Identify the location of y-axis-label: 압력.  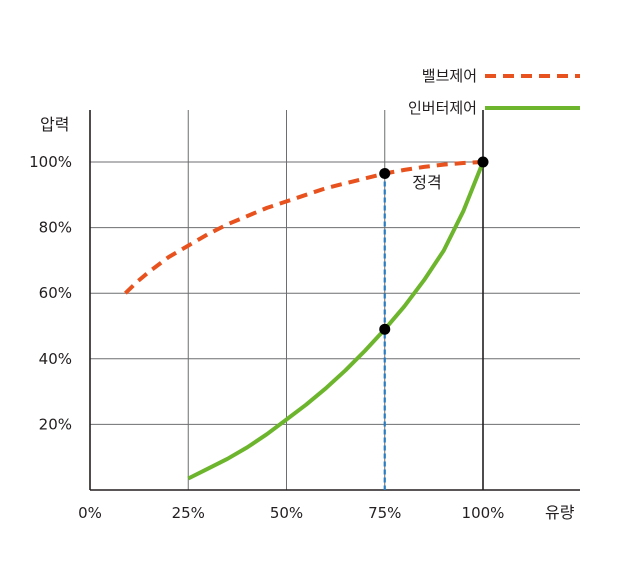
(54, 124).